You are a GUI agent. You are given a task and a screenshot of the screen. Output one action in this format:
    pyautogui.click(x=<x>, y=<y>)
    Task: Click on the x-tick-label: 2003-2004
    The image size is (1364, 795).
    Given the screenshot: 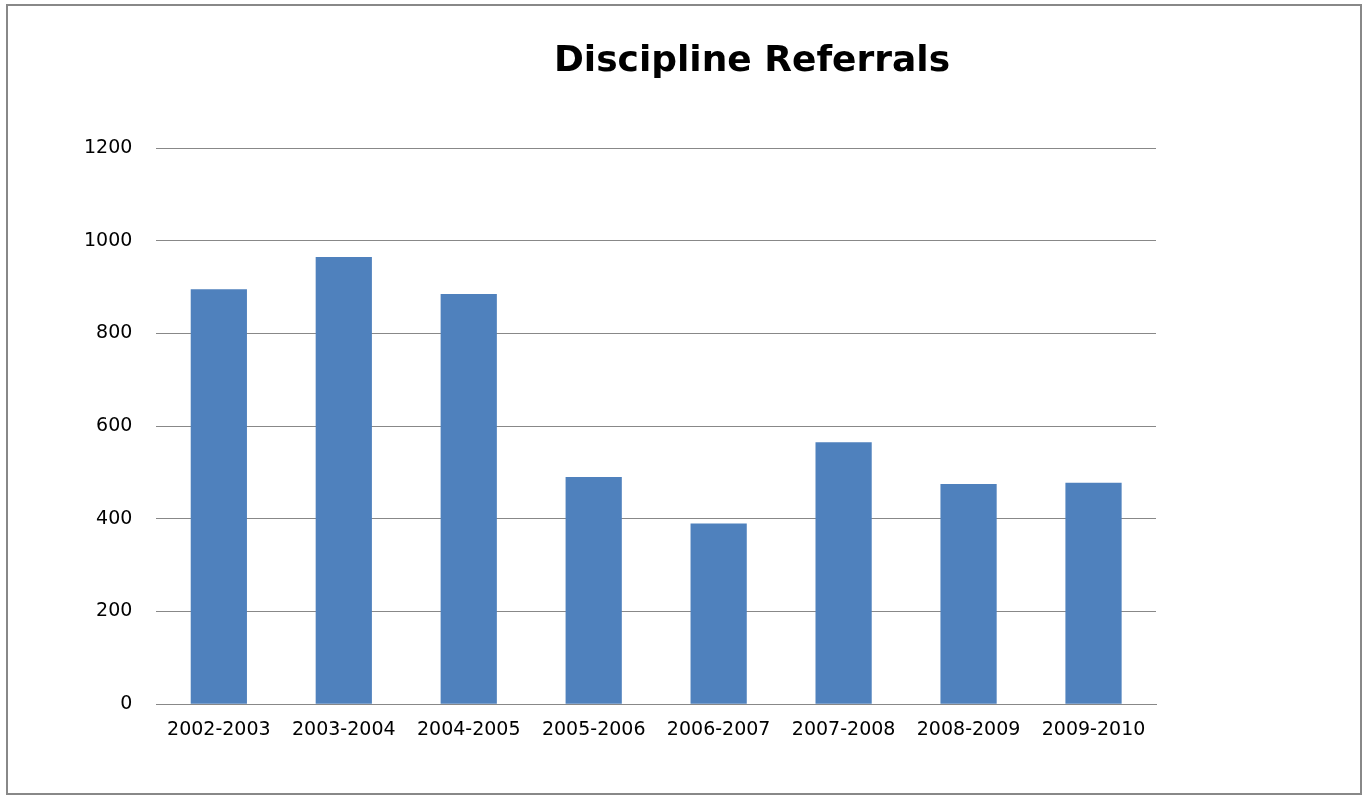 What is the action you would take?
    pyautogui.click(x=344, y=727)
    